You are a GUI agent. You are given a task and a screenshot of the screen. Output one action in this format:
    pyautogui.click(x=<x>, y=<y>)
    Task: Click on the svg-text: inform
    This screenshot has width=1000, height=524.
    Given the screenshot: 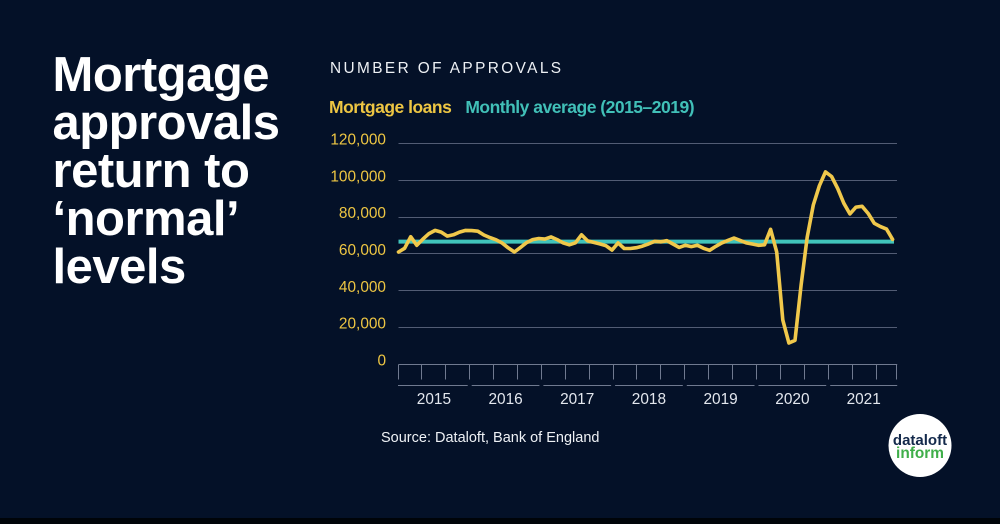 What is the action you would take?
    pyautogui.click(x=920, y=453)
    